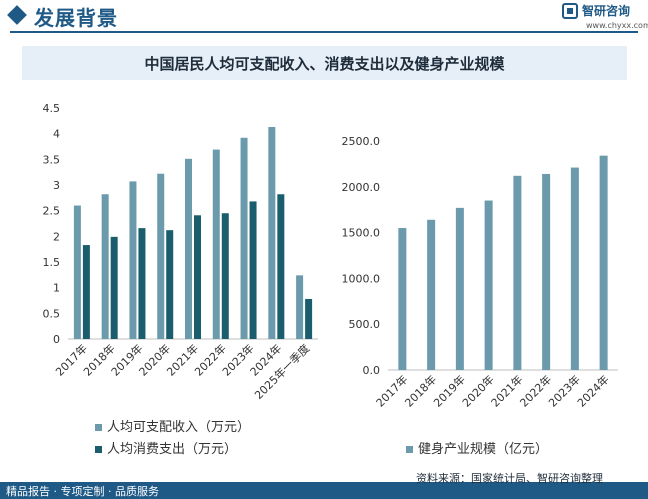 This screenshot has height=499, width=648. Describe the element at coordinates (52, 211) in the screenshot. I see `y-tick-label: 2.5` at that location.